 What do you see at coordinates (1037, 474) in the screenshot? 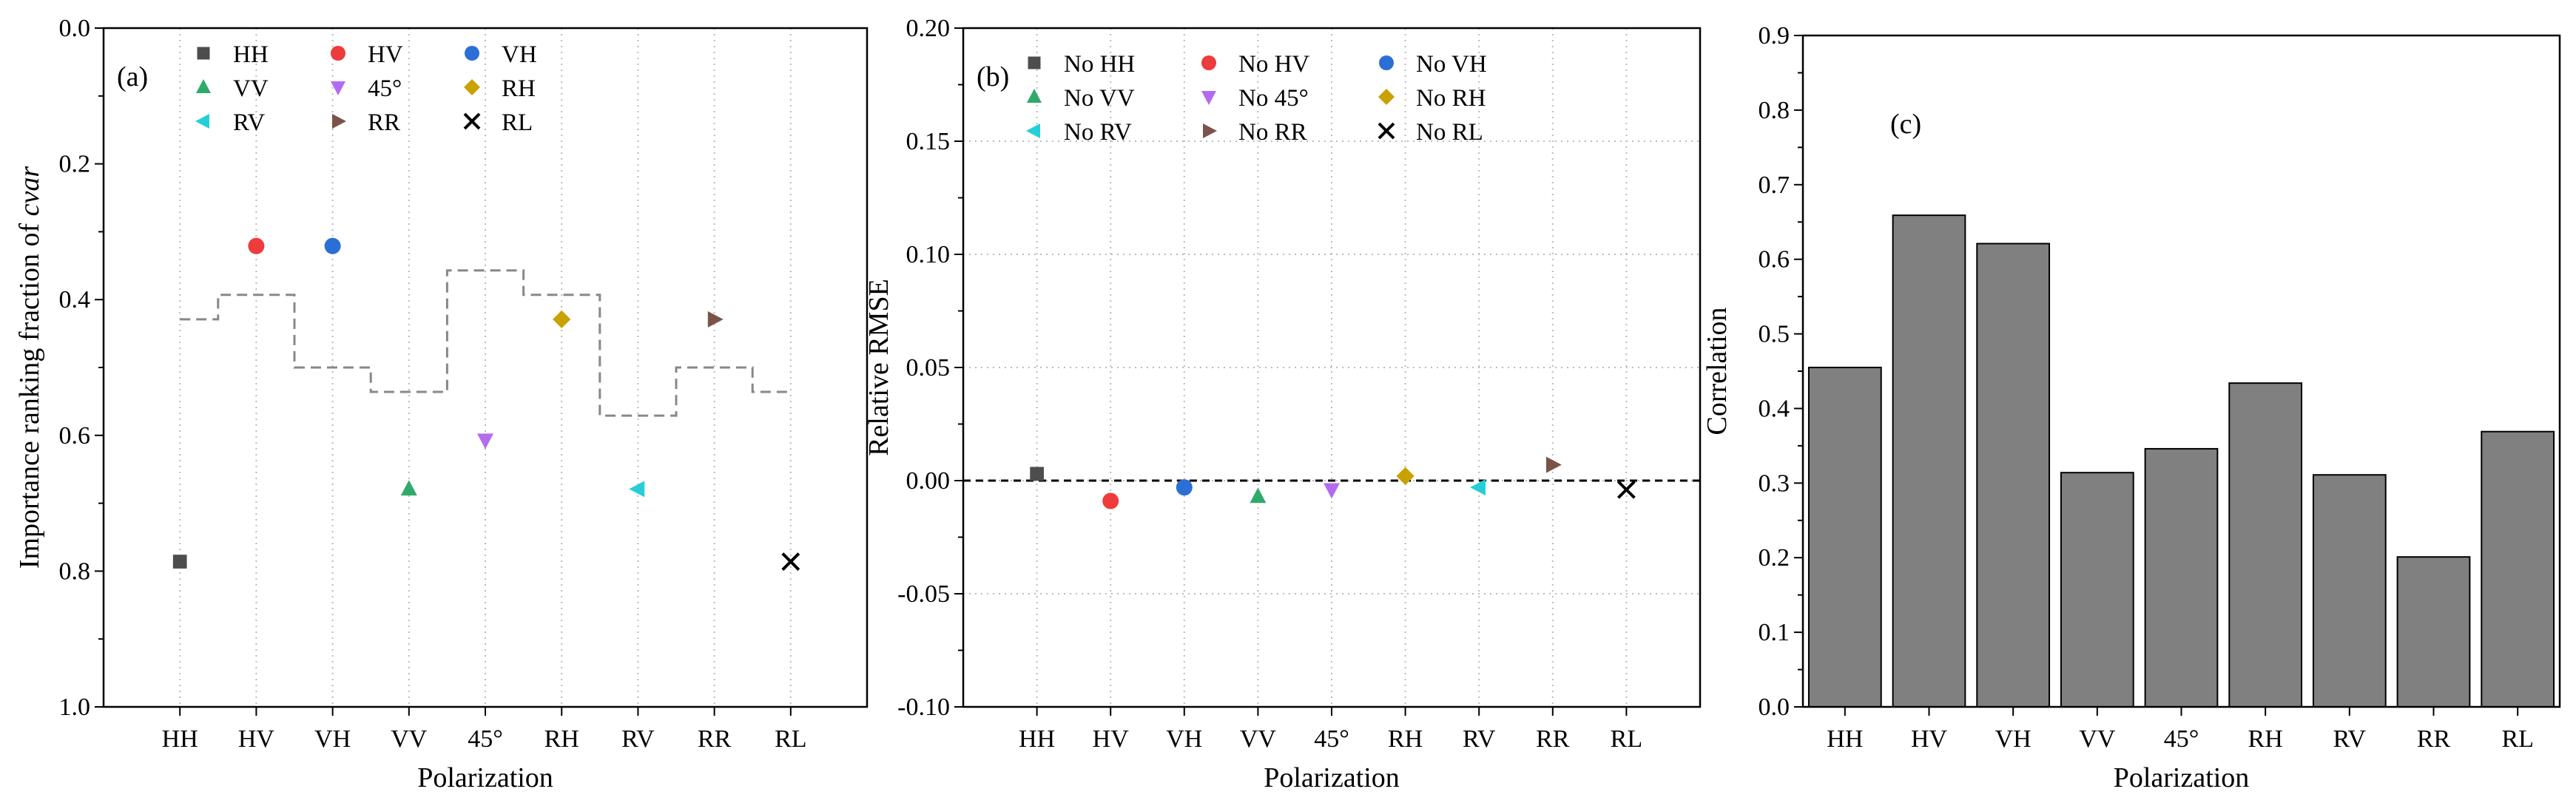
I see `chart-b-point-hh` at bounding box center [1037, 474].